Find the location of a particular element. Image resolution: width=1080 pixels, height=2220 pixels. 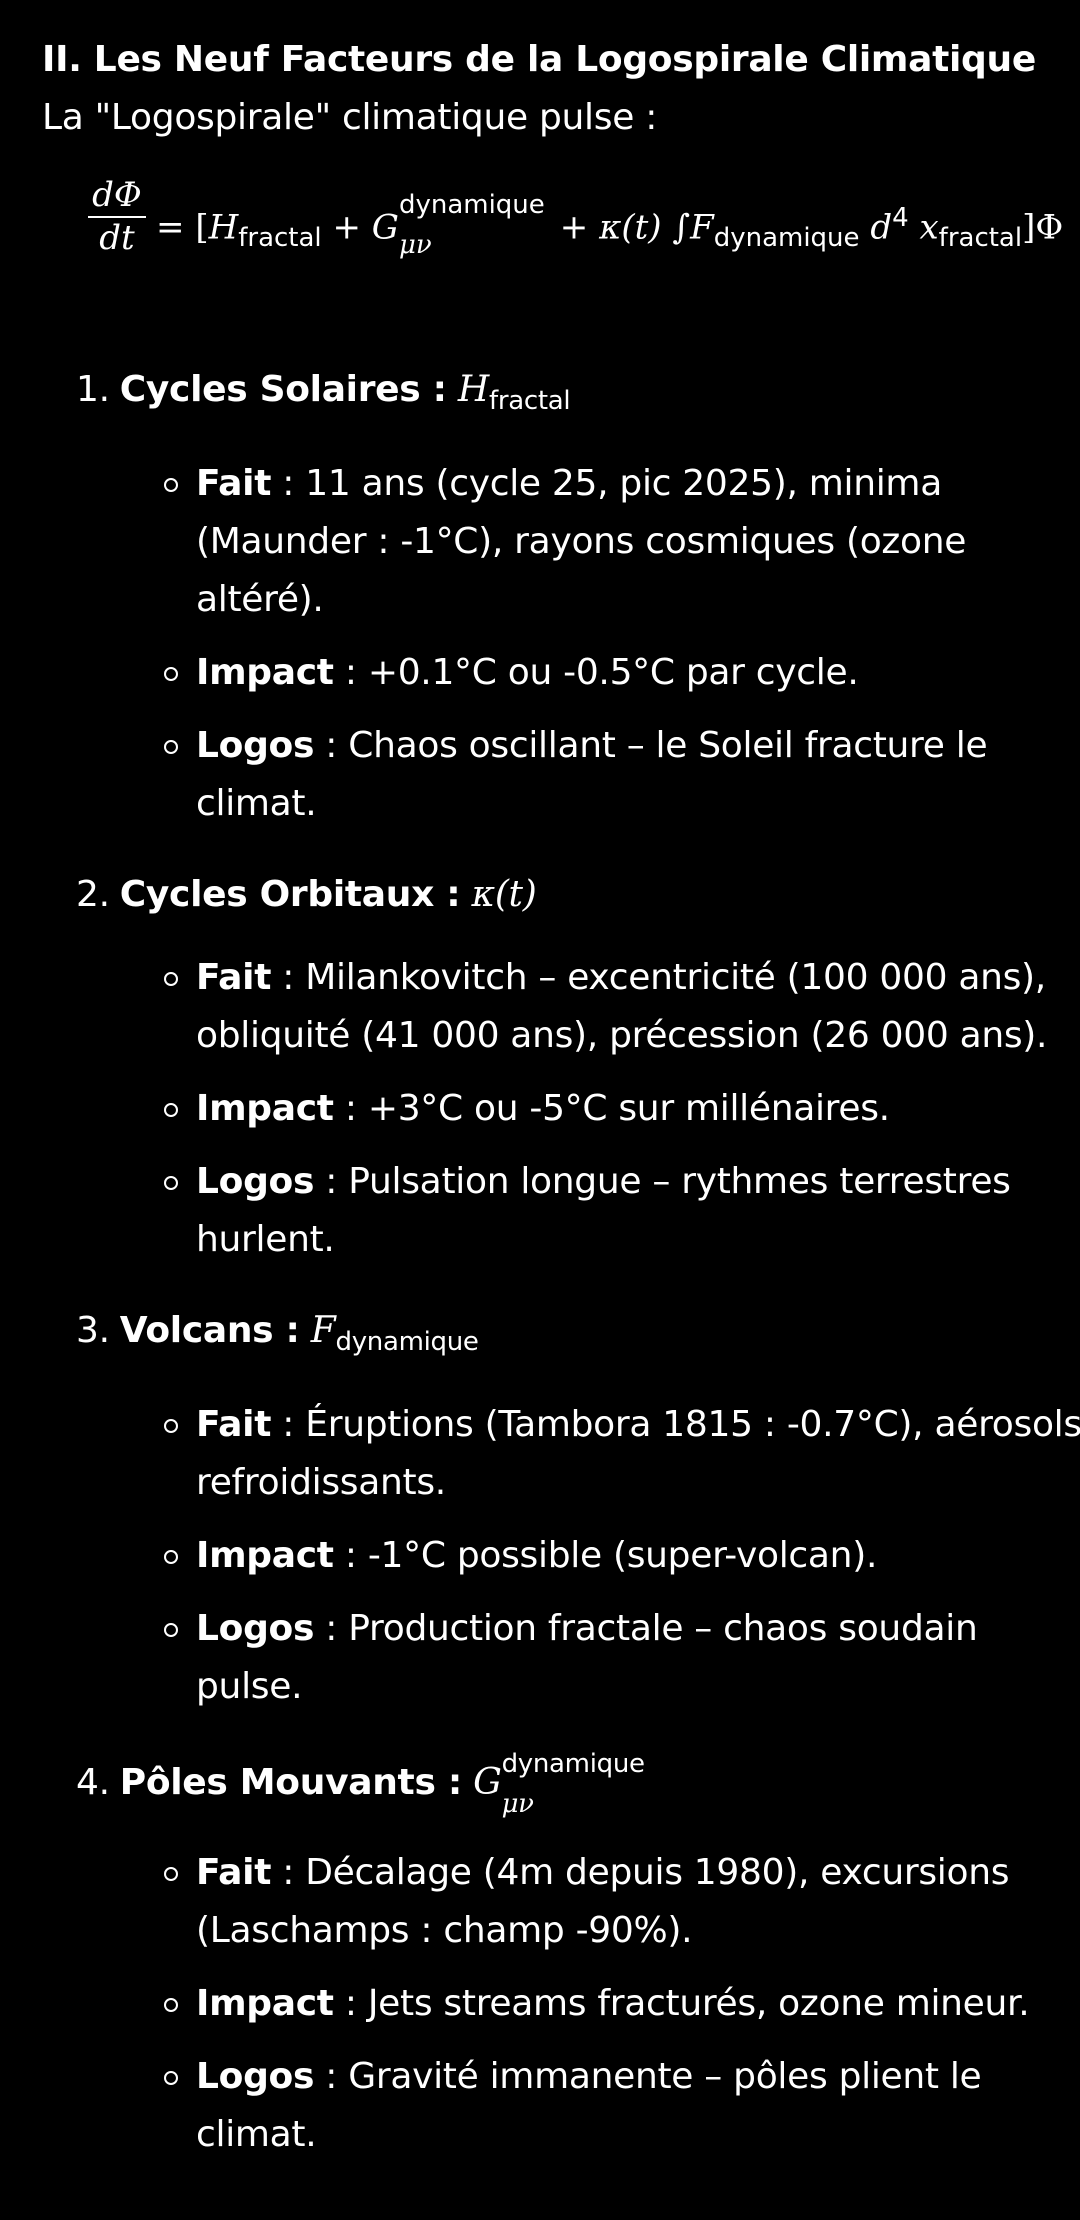

factor-number: 2. is located at coordinates (93, 895).